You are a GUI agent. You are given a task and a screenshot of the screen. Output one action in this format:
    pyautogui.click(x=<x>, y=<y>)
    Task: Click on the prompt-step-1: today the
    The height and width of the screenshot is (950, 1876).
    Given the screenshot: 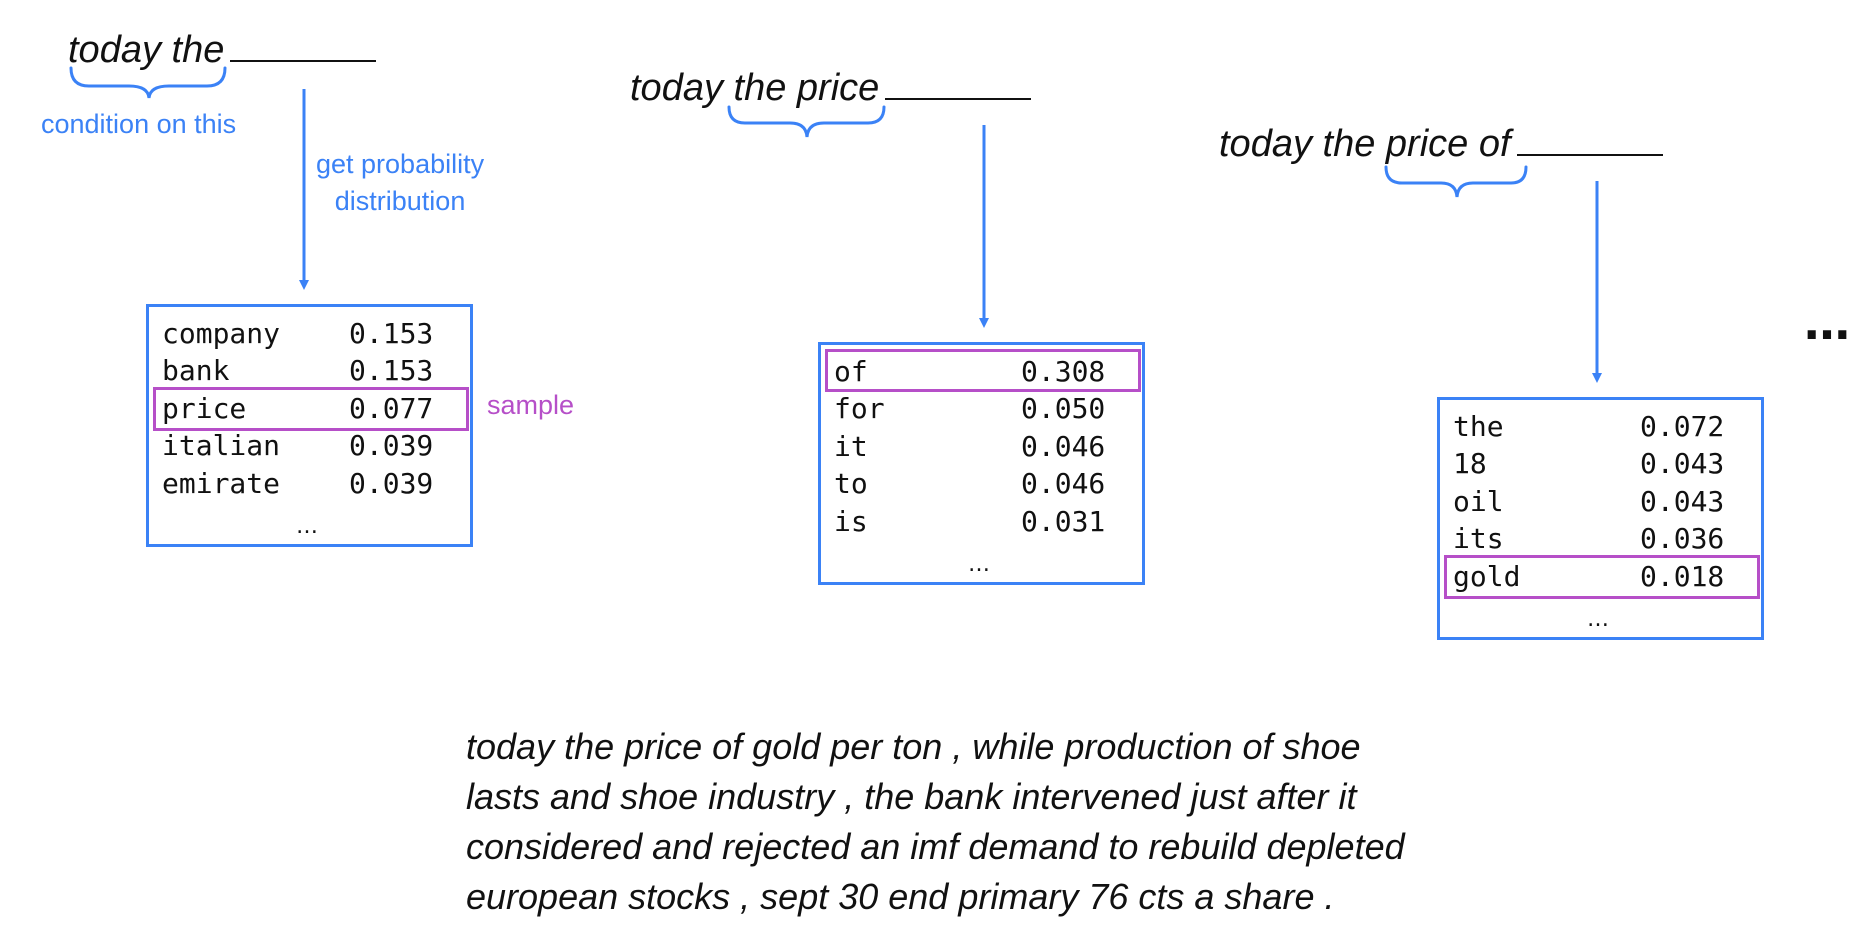 What is the action you would take?
    pyautogui.click(x=222, y=50)
    